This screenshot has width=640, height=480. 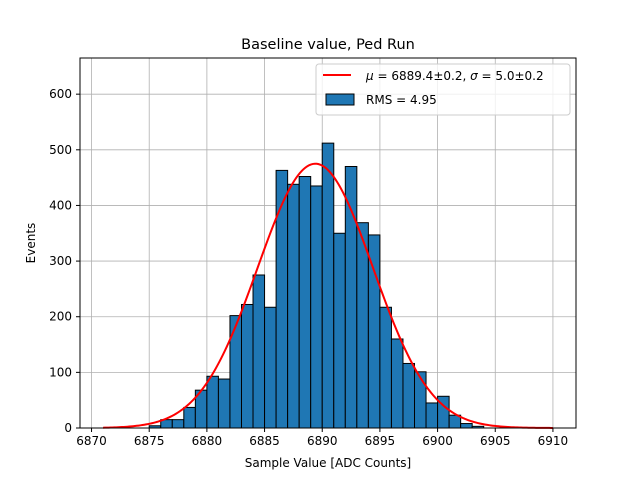 I want to click on y-axis-label: Events, so click(x=31, y=243).